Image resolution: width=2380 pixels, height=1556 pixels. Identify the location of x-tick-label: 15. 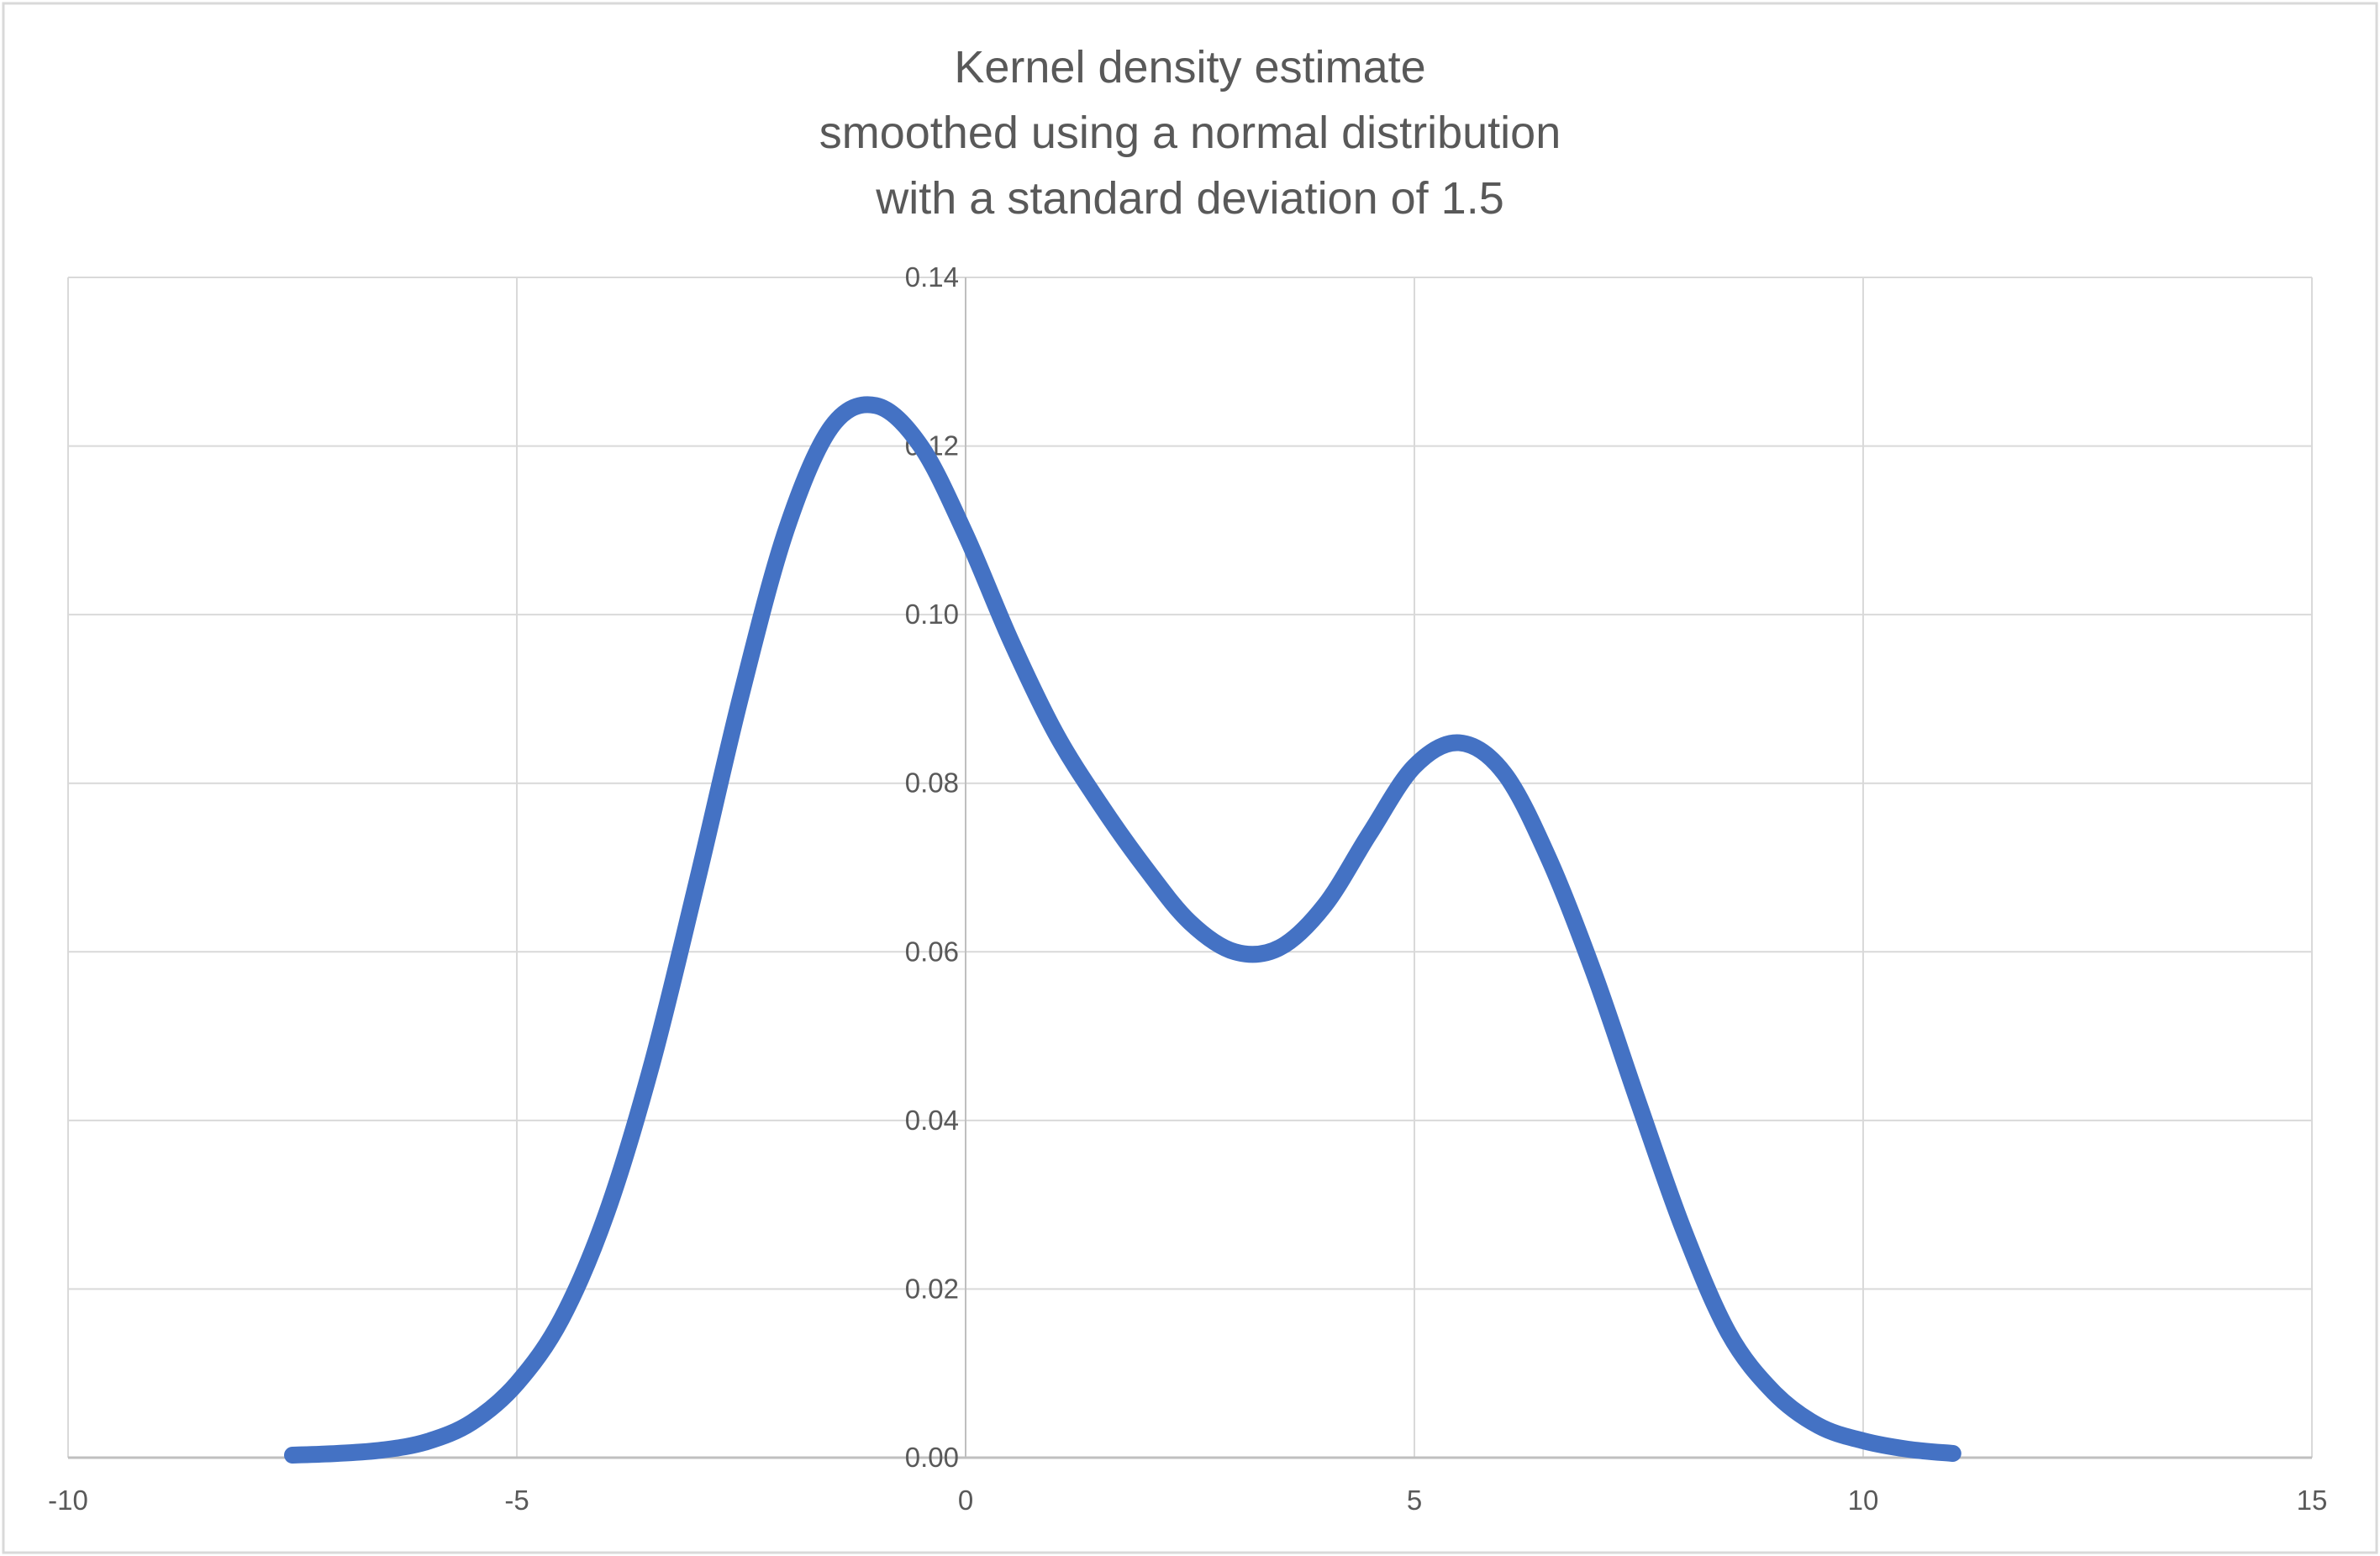
(2312, 1500).